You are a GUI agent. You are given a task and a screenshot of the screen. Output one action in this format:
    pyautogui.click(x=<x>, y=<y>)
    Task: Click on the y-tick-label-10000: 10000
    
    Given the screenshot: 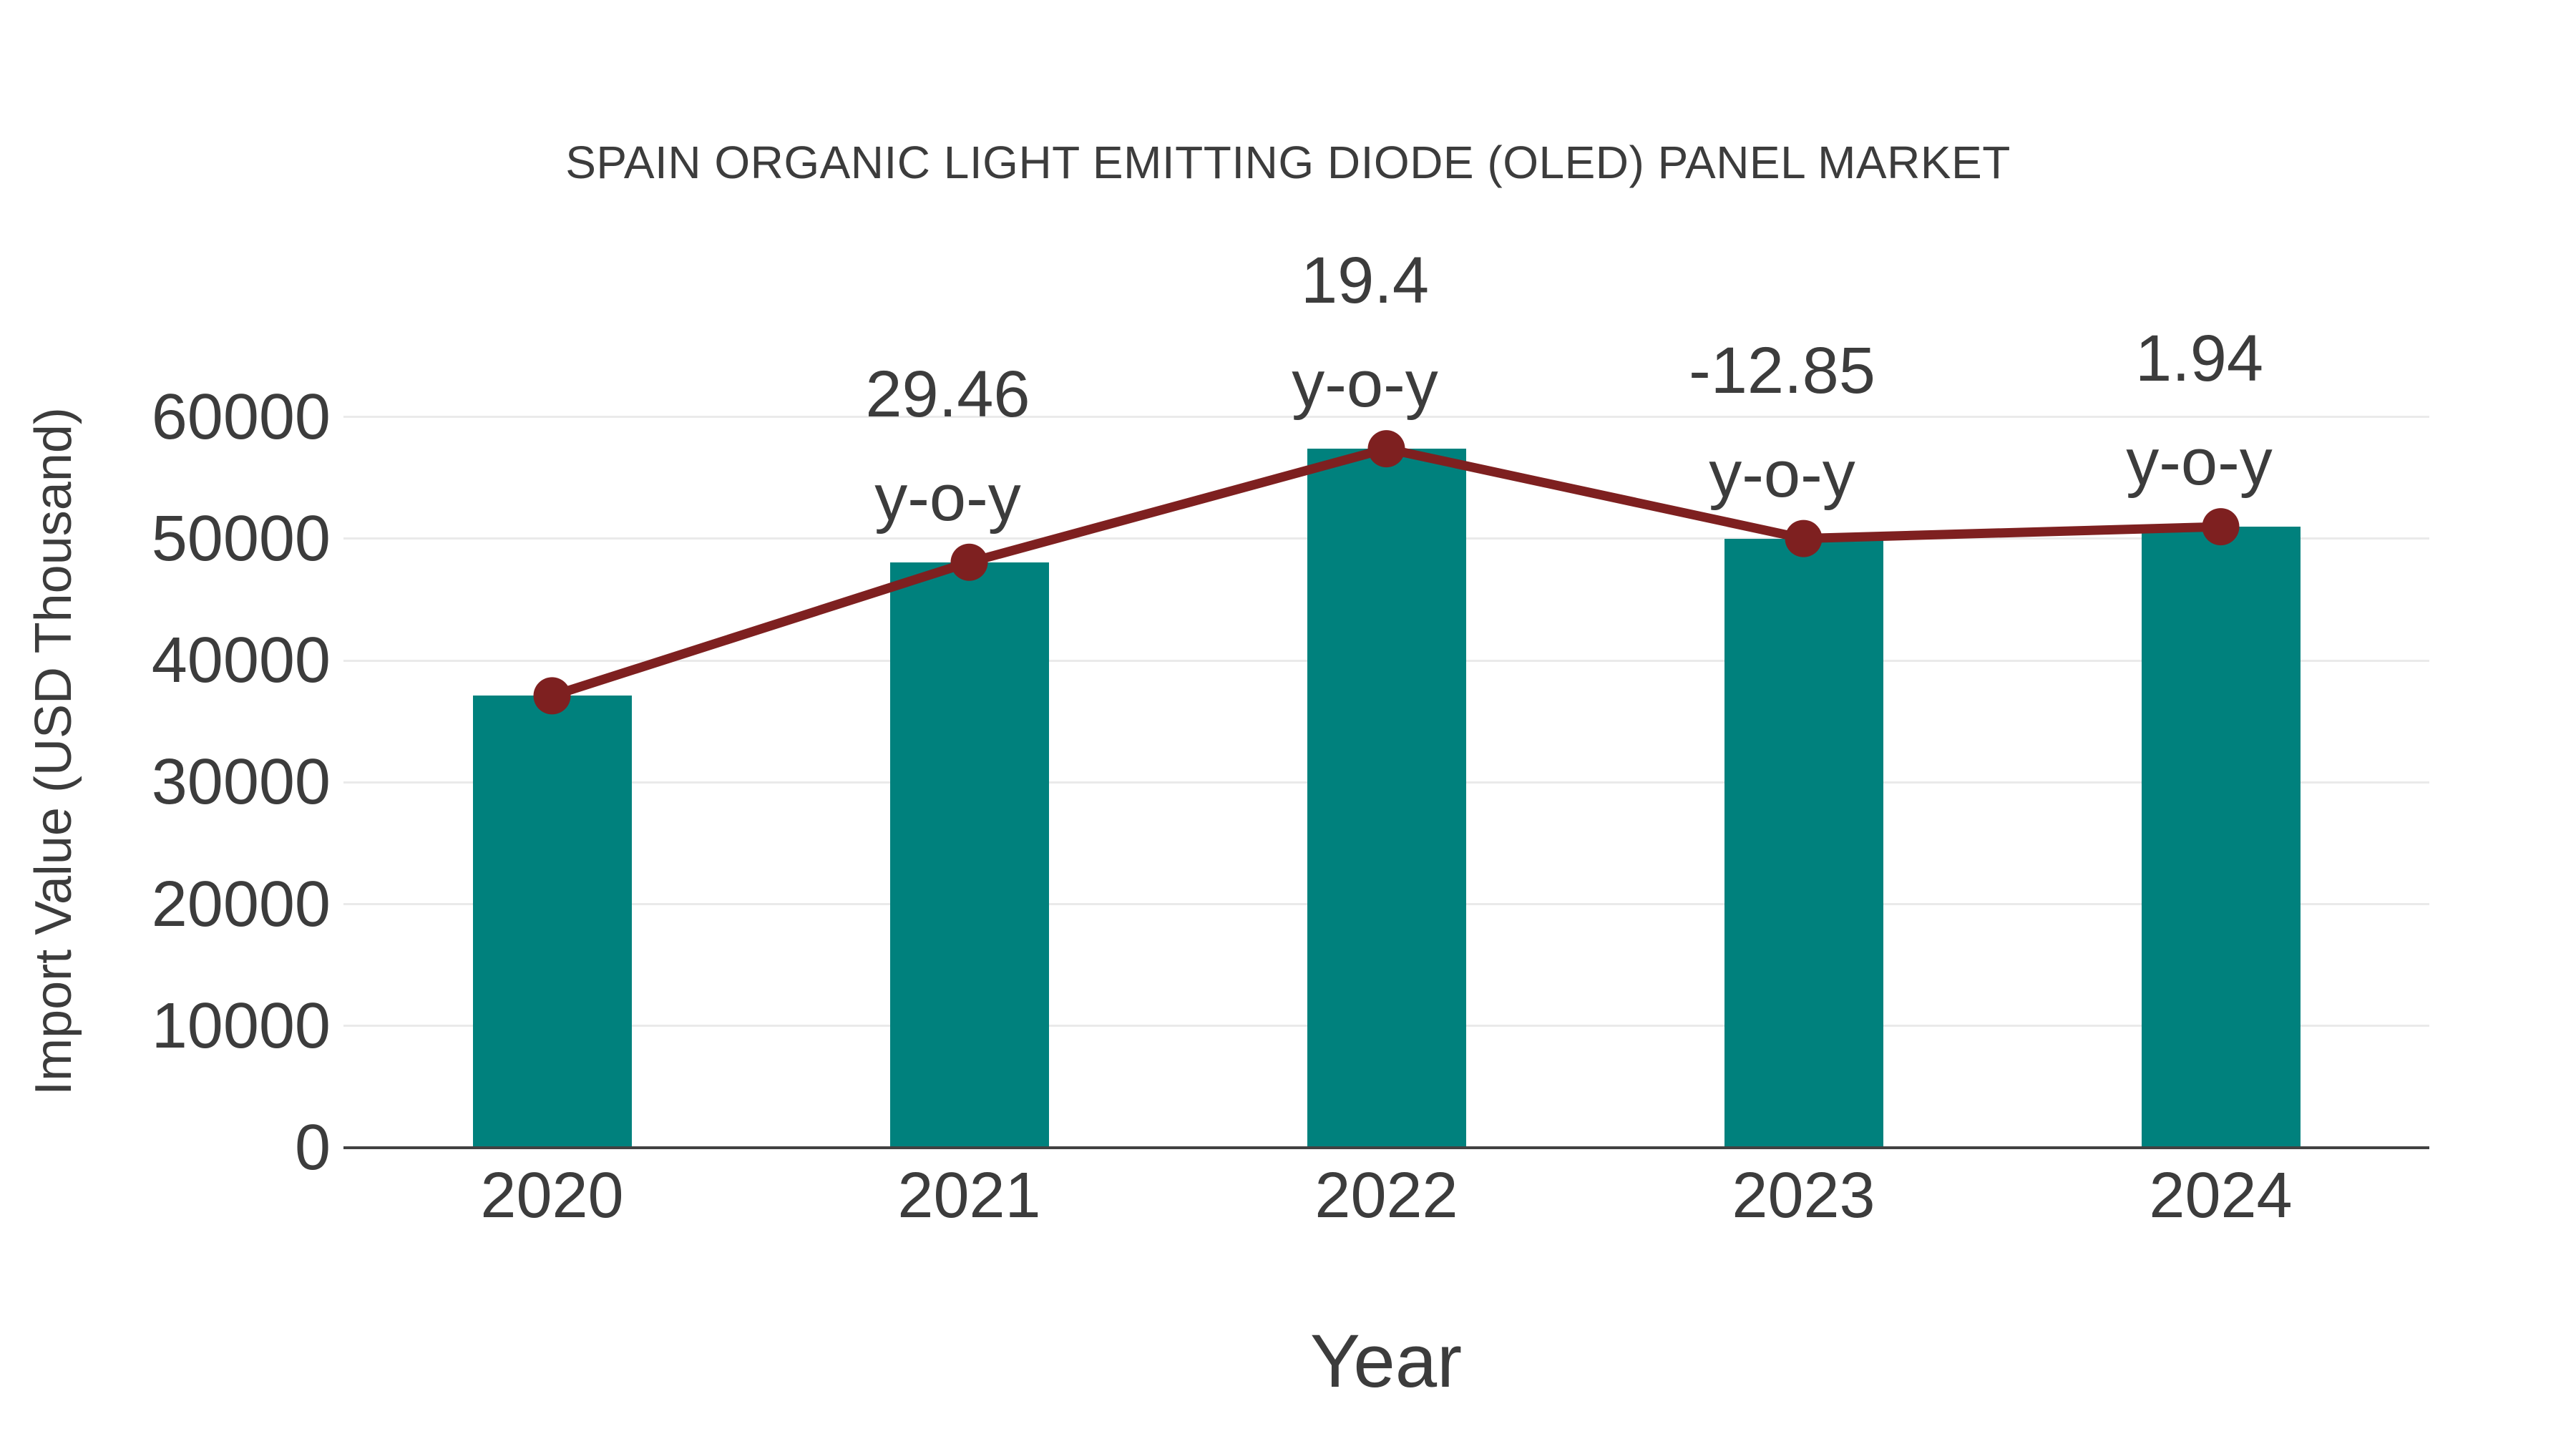 What is the action you would take?
    pyautogui.click(x=241, y=1026)
    